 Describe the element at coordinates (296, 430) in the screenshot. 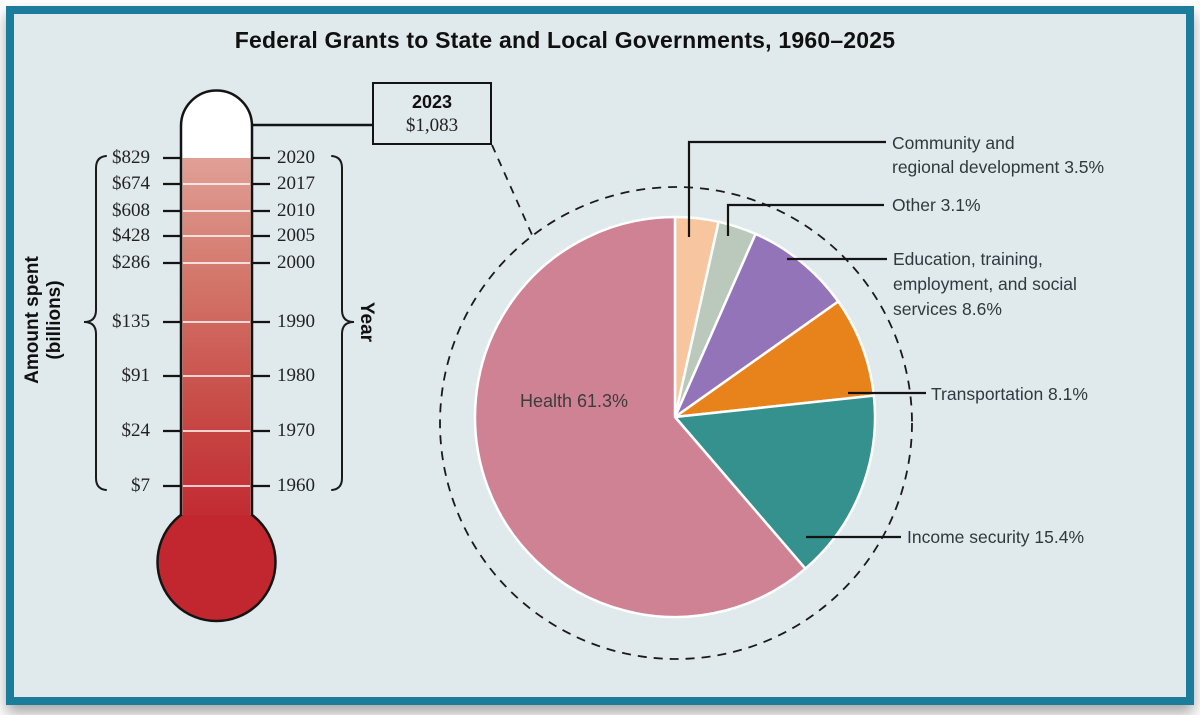

I see `year-label: 1970` at that location.